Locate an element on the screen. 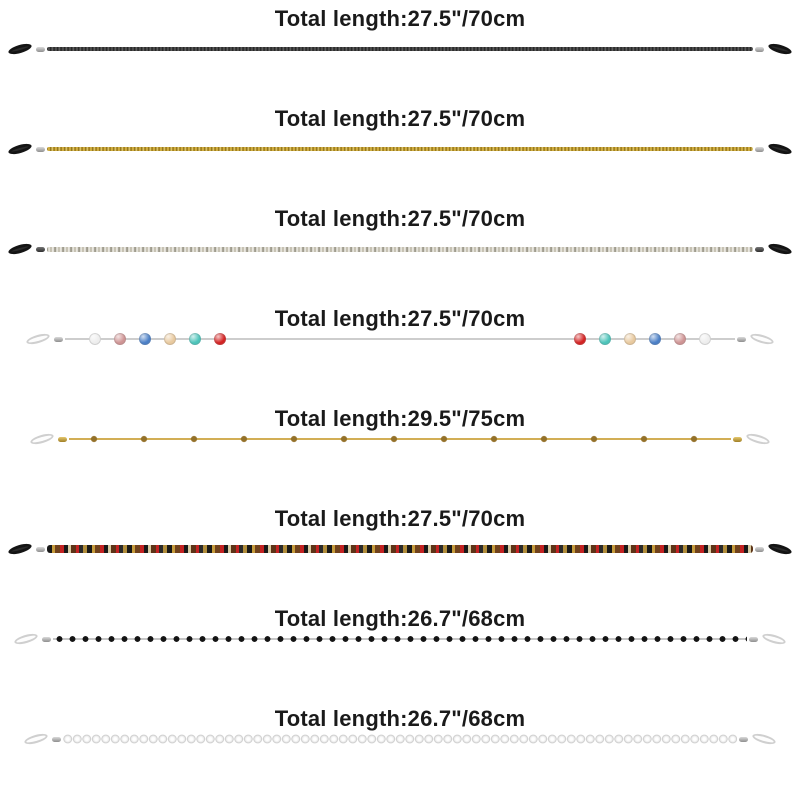 The height and width of the screenshot is (800, 800). product-row-gold-bead-chain: Total length:29.5"/75cm is located at coordinates (400, 450).